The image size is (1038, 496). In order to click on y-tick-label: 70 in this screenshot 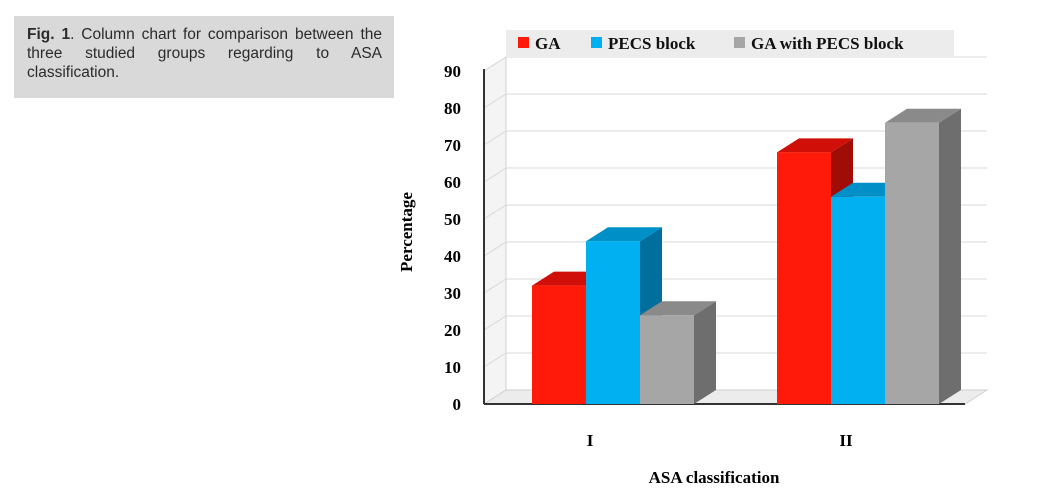, I will do `click(452, 145)`.